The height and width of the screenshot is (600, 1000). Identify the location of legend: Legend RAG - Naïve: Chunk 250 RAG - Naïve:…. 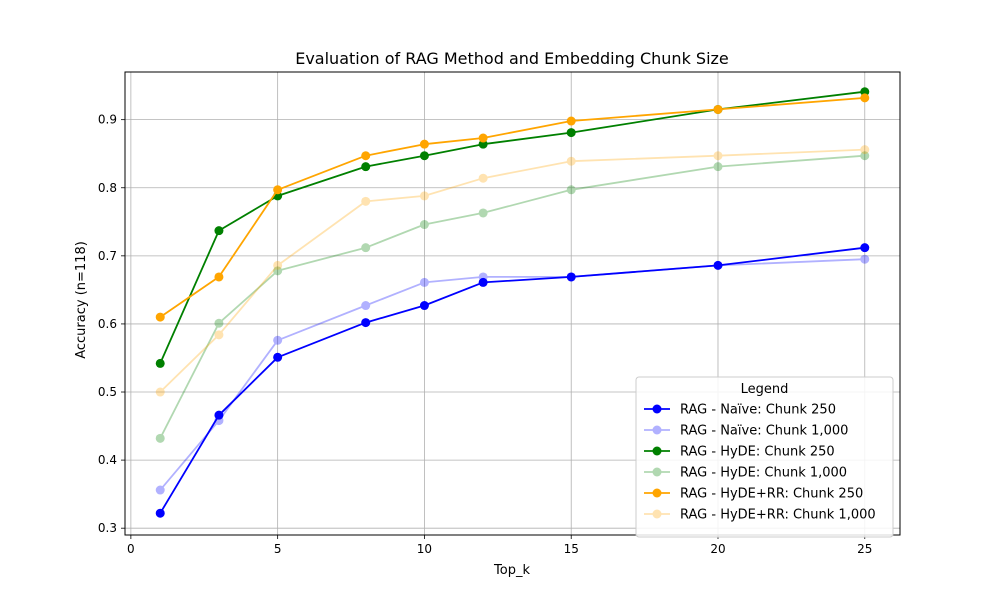
(764, 457).